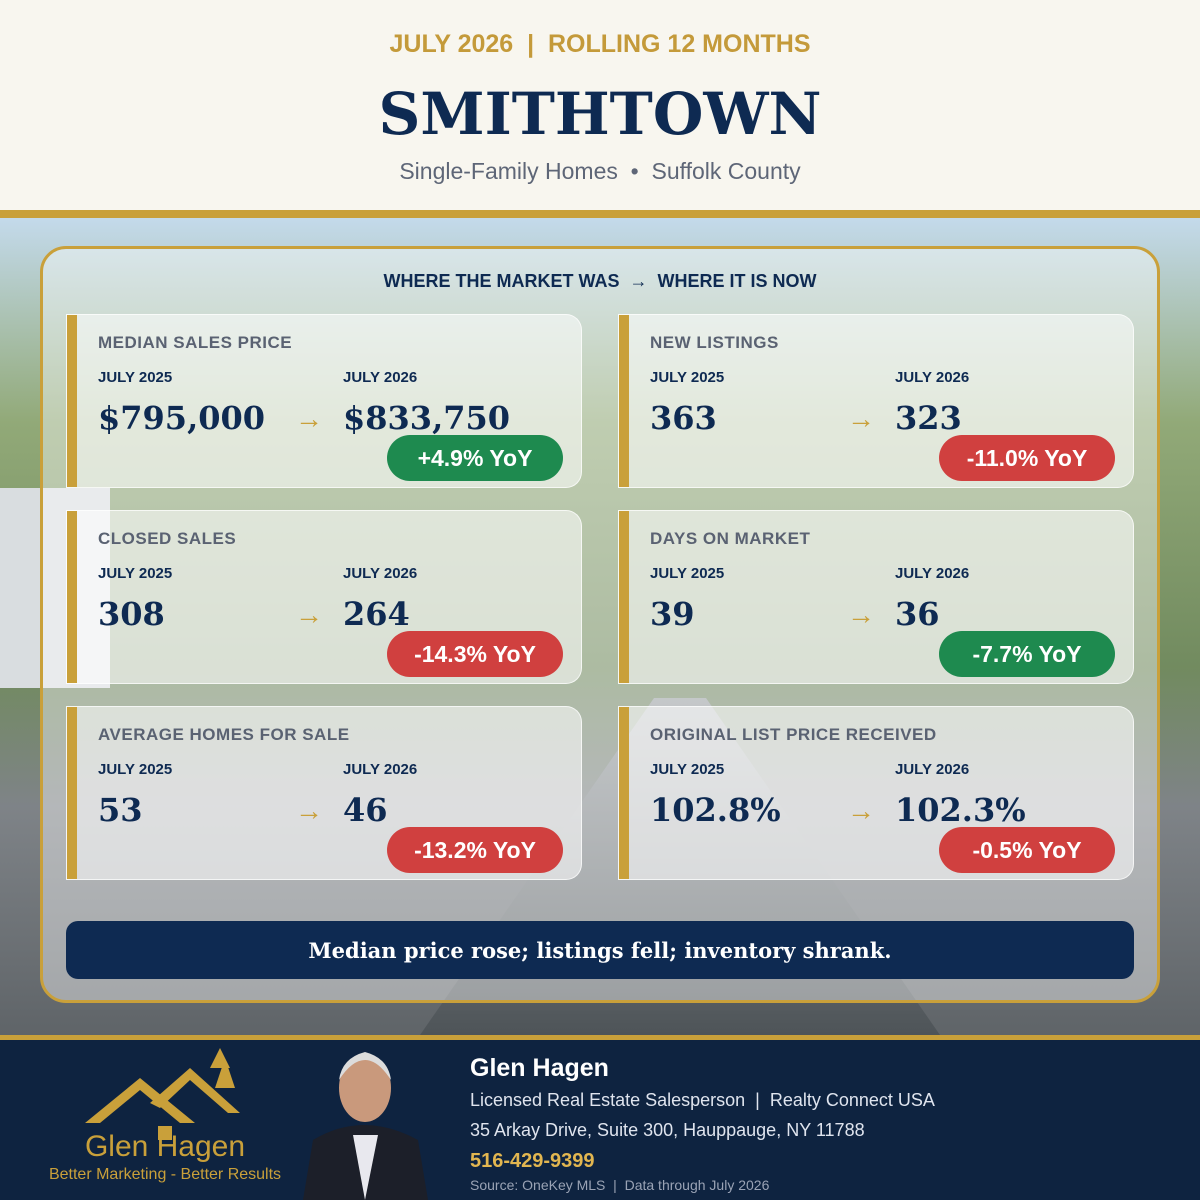  Describe the element at coordinates (475, 654) in the screenshot. I see `change-badge: -14.3% YoY` at that location.